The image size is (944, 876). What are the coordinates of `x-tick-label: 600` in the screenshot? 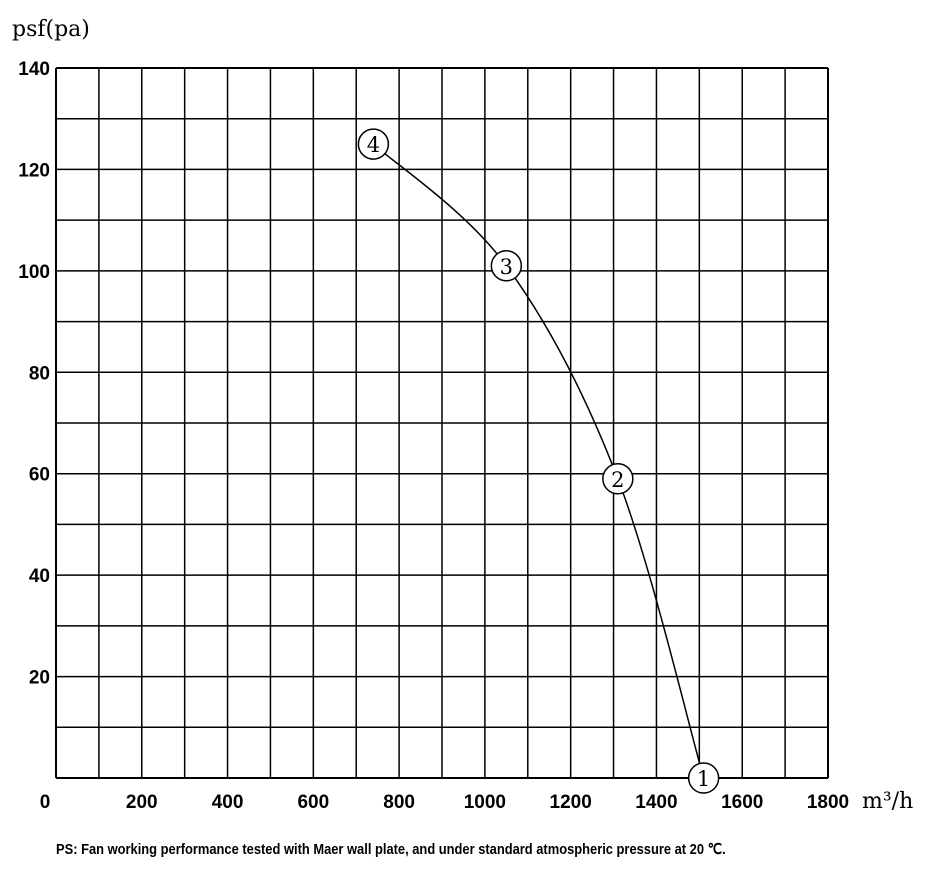 It's located at (313, 802).